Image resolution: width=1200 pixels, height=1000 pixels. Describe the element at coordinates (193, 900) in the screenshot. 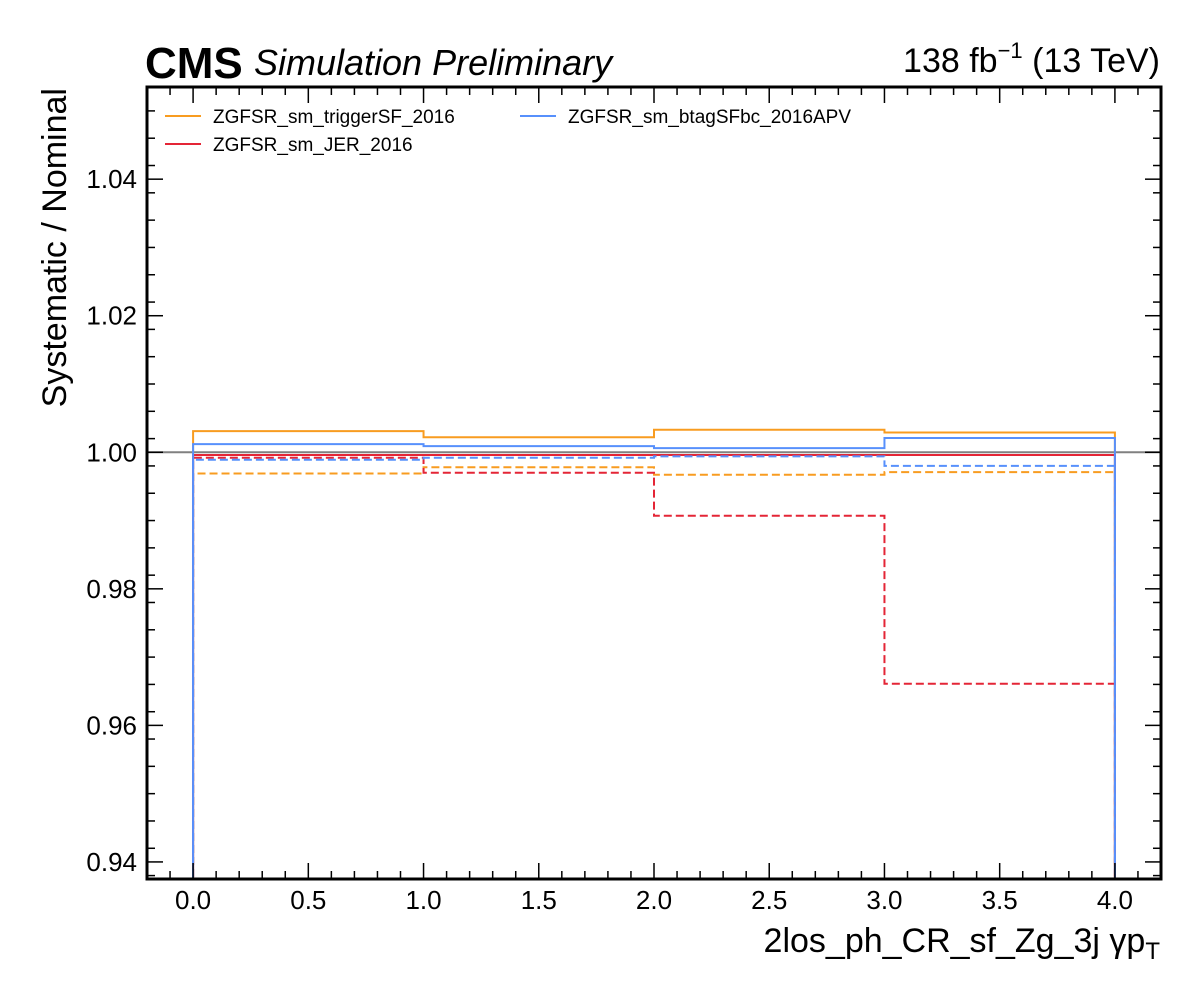

I see `x-tick-label: 0.0` at that location.